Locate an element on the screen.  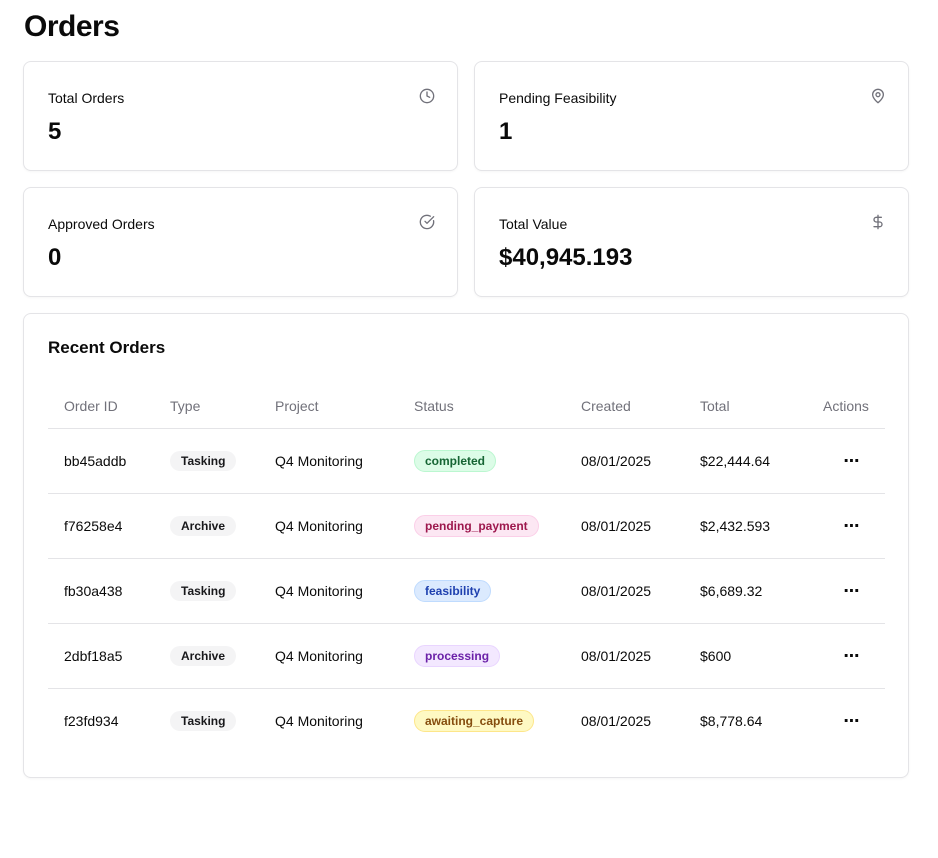
stat-value: $40,945.193 is located at coordinates (566, 257).